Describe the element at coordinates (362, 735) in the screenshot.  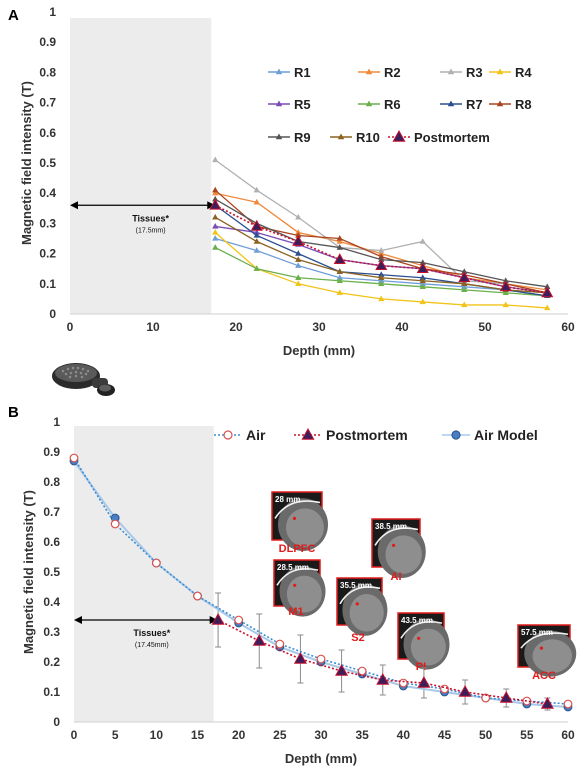
I see `x-tick-label: 35` at that location.